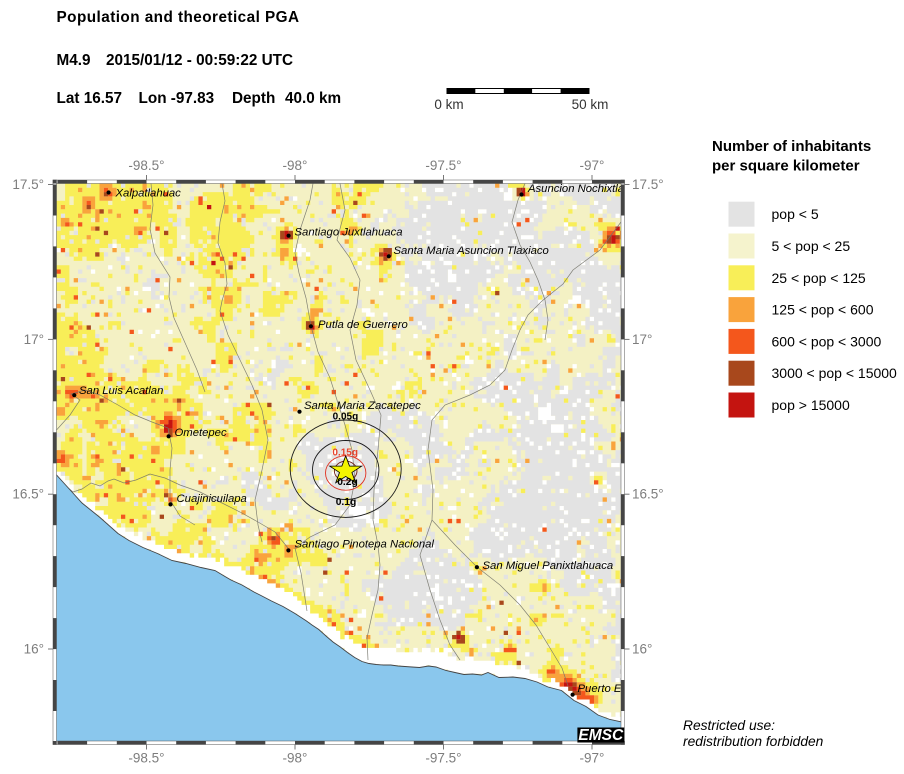 This screenshot has width=904, height=774. What do you see at coordinates (835, 373) in the screenshot?
I see `svg-text: 3000 < pop < 15000` at bounding box center [835, 373].